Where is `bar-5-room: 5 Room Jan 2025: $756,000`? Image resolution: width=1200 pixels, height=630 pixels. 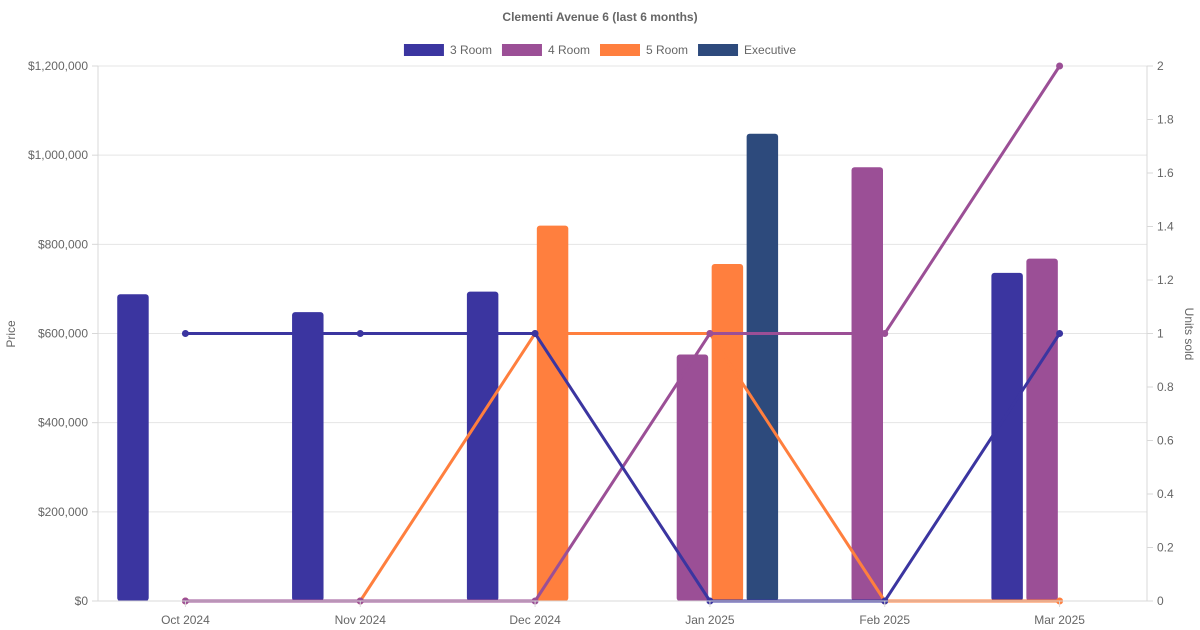 bar-5-room: 5 Room Jan 2025: $756,000 is located at coordinates (727, 432).